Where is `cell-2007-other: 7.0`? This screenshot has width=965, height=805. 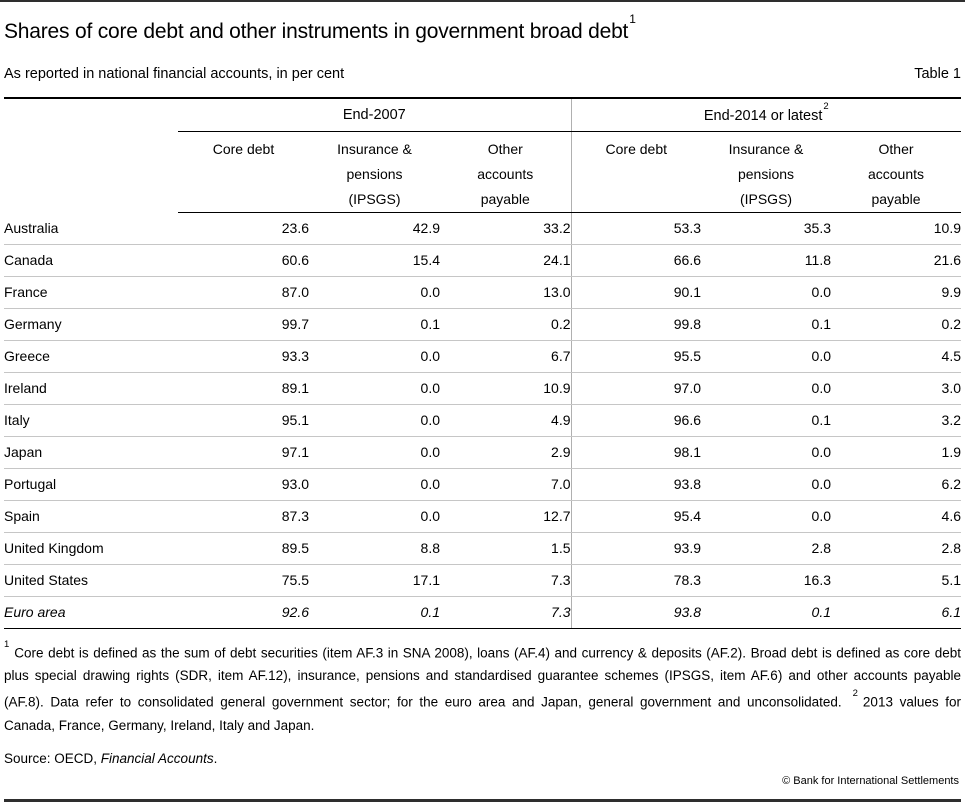
cell-2007-other: 7.0 is located at coordinates (506, 484).